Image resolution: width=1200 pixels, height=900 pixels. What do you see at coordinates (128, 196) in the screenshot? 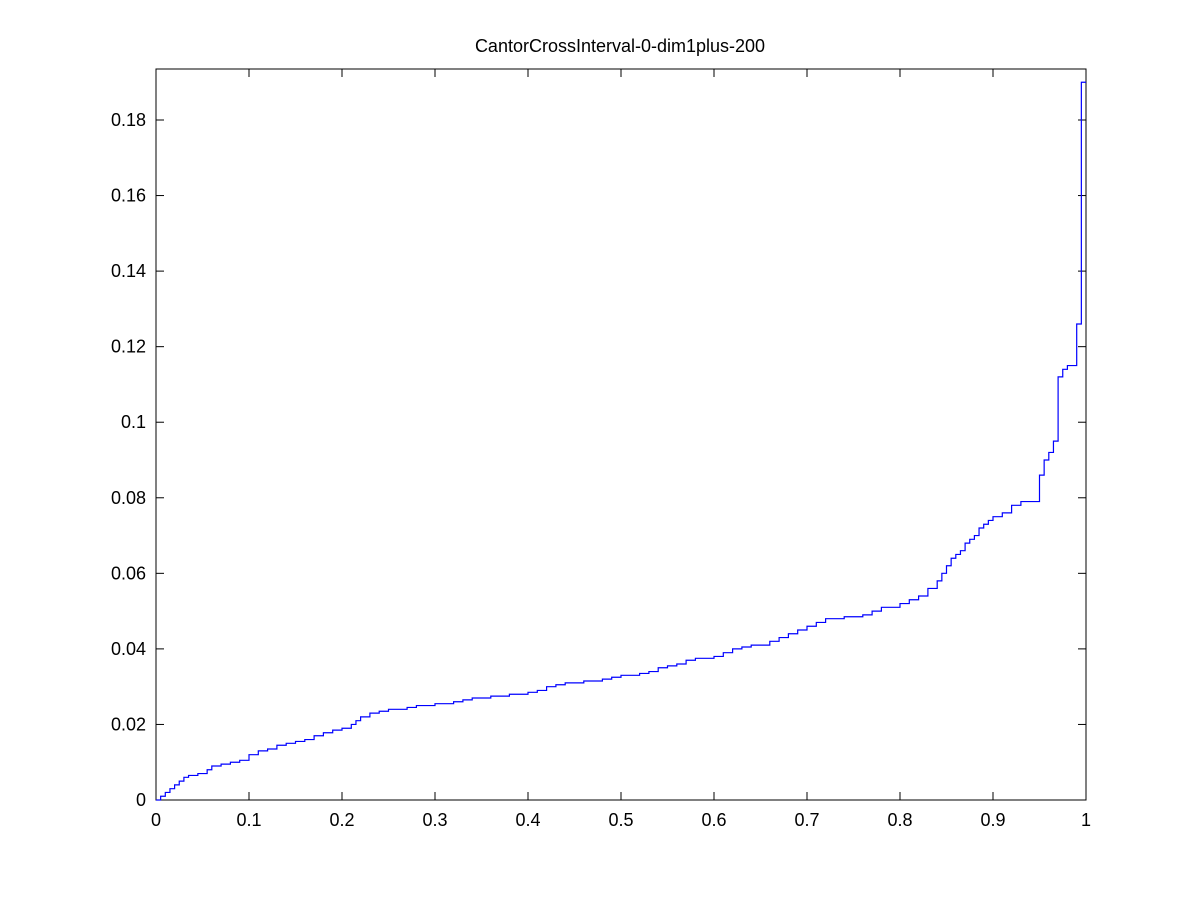
I see `y-tick-label: 0.16` at bounding box center [128, 196].